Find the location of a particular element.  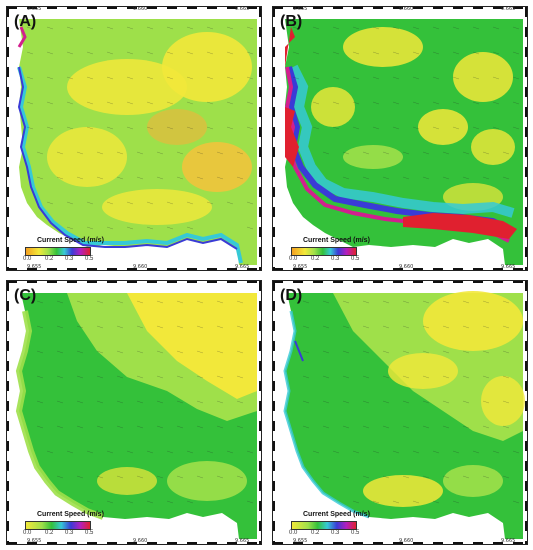

panel-label: (D) is located at coordinates (291, 295).